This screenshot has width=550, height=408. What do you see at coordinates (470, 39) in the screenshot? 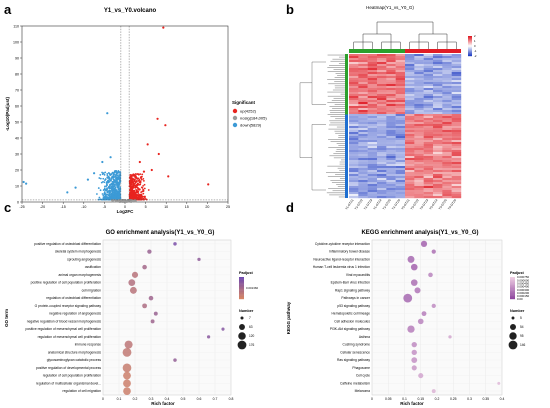
I see `color-scale-step` at bounding box center [470, 39].